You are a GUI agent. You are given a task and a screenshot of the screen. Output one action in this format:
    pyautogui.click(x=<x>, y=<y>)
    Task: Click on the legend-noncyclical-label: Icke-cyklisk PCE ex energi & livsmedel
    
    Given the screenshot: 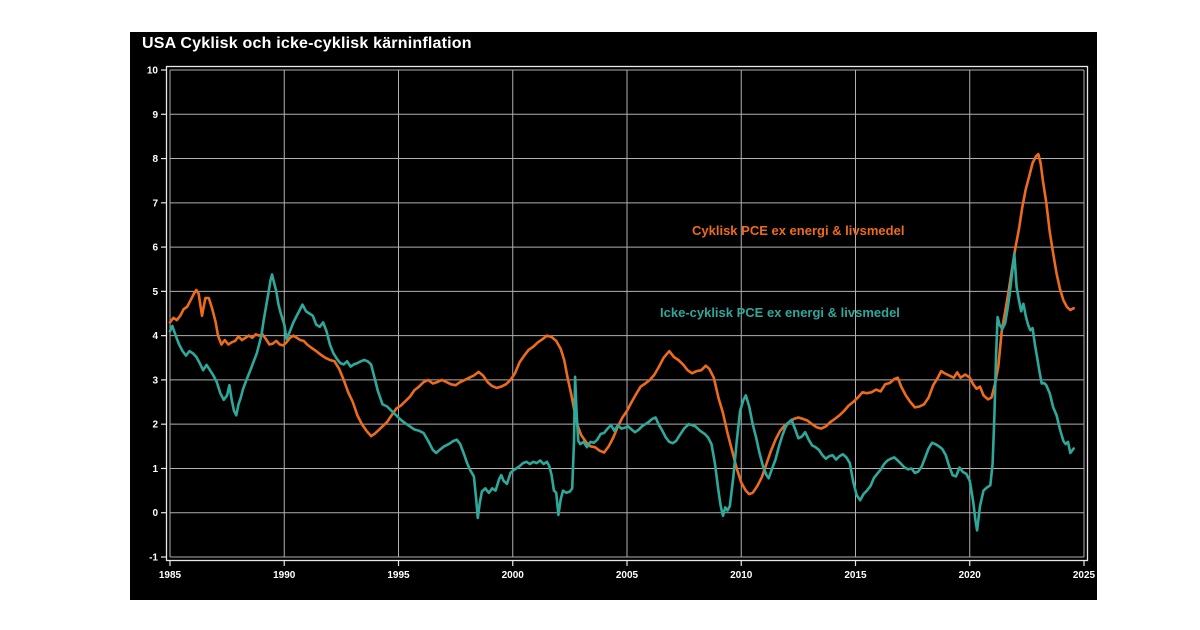 What is the action you would take?
    pyautogui.click(x=780, y=312)
    